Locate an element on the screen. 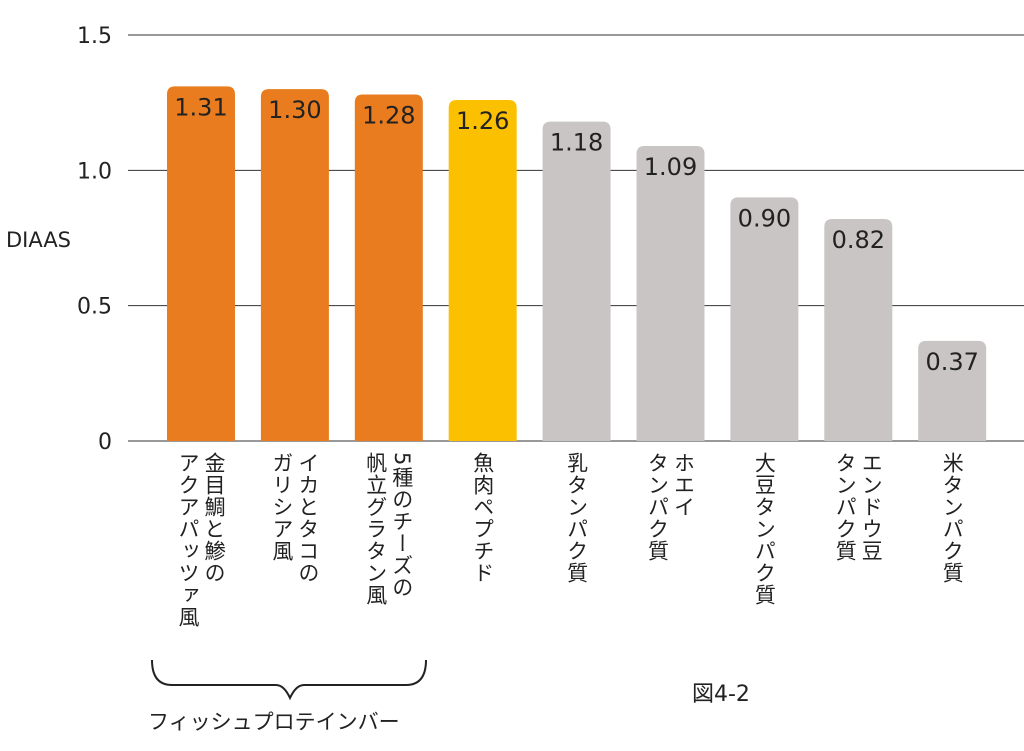  x-tick-label: 乳タンパク質 is located at coordinates (576, 518).